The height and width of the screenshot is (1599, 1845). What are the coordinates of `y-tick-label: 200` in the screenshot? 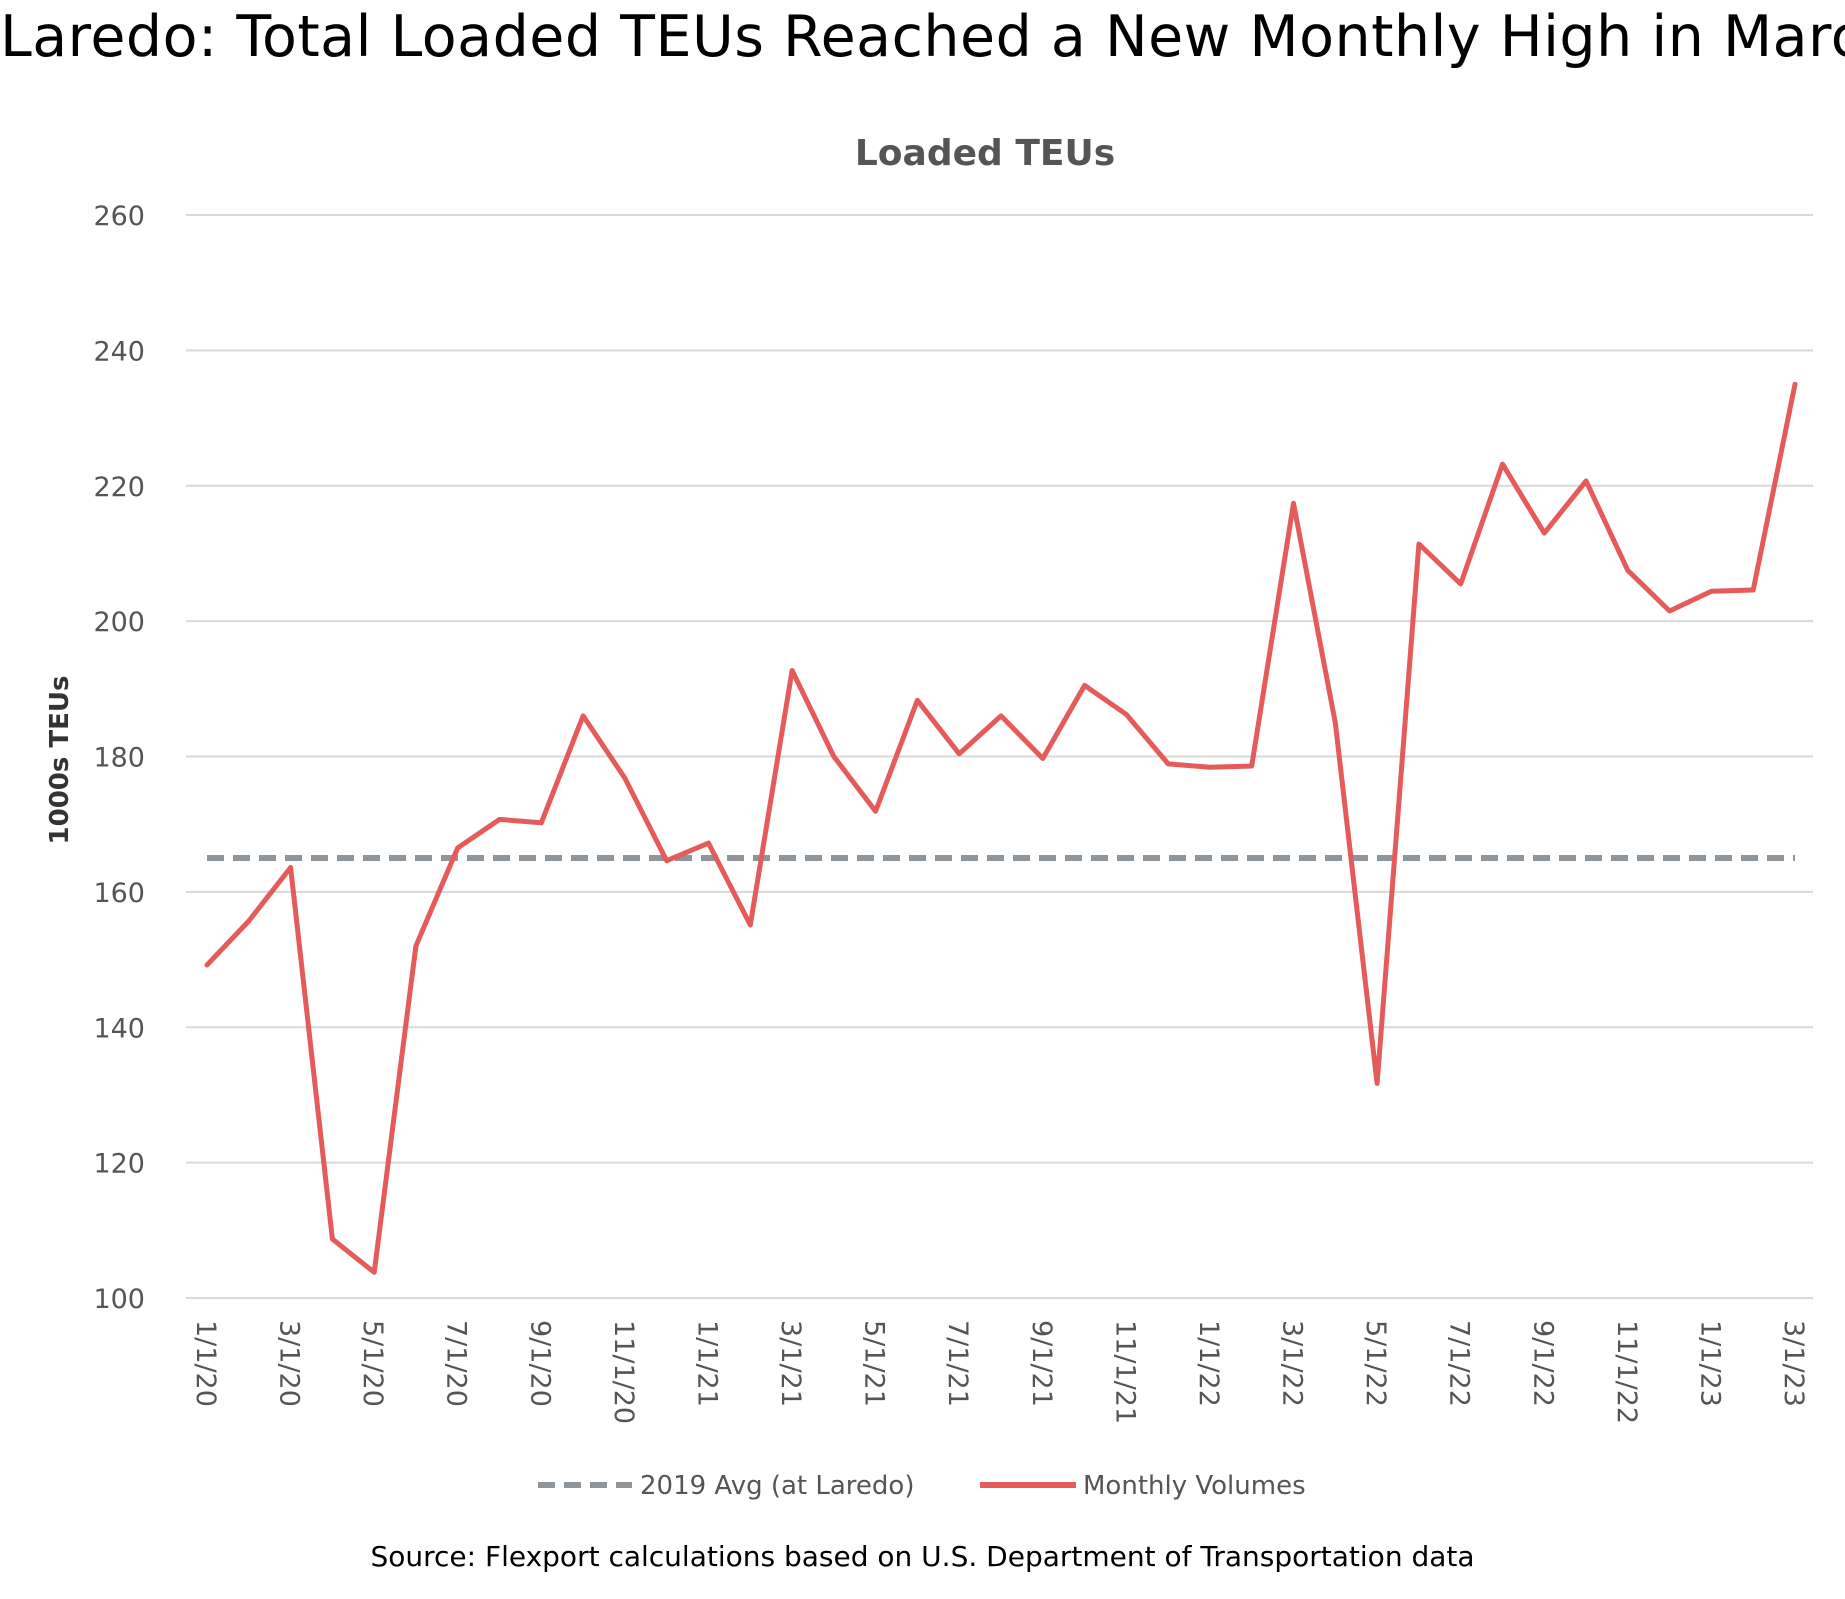 It's located at (119, 622).